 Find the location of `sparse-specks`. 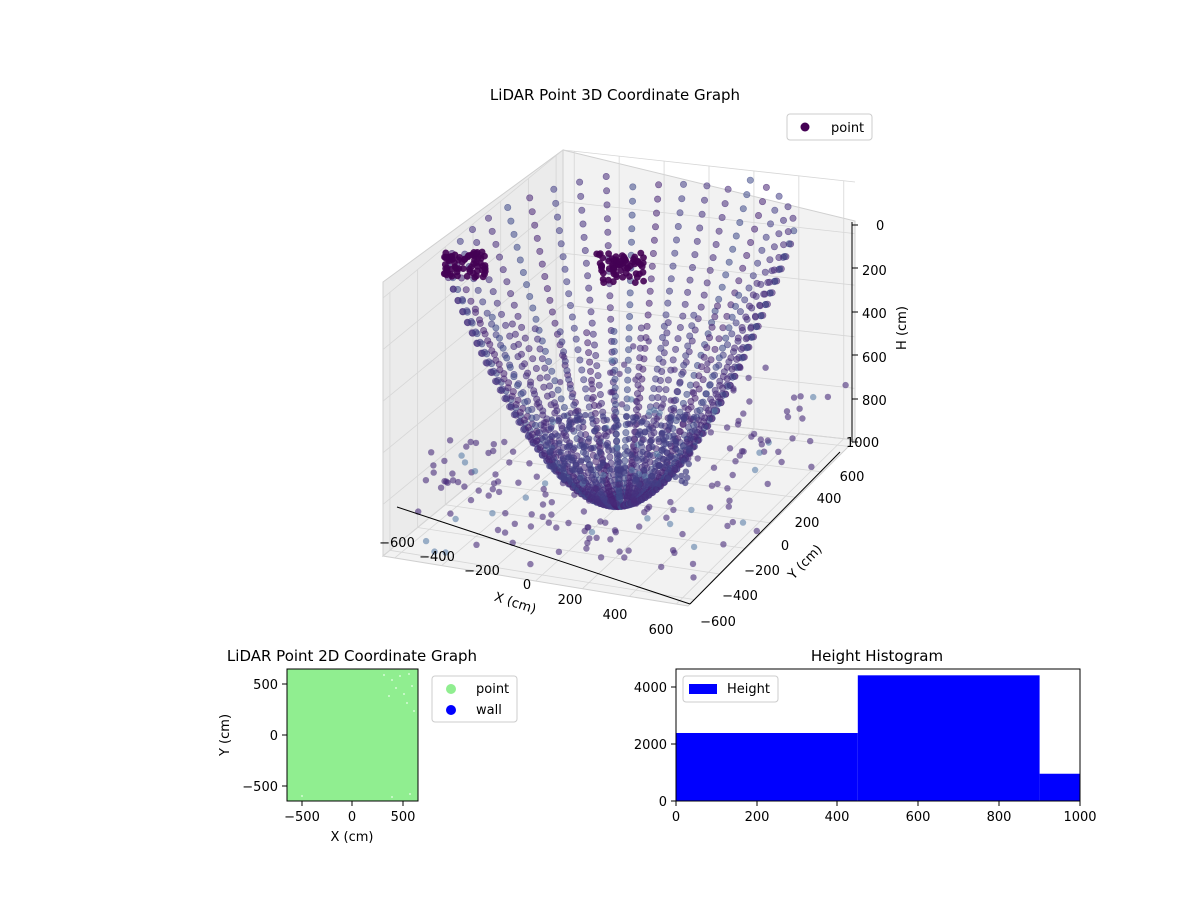

sparse-specks is located at coordinates (358, 735).